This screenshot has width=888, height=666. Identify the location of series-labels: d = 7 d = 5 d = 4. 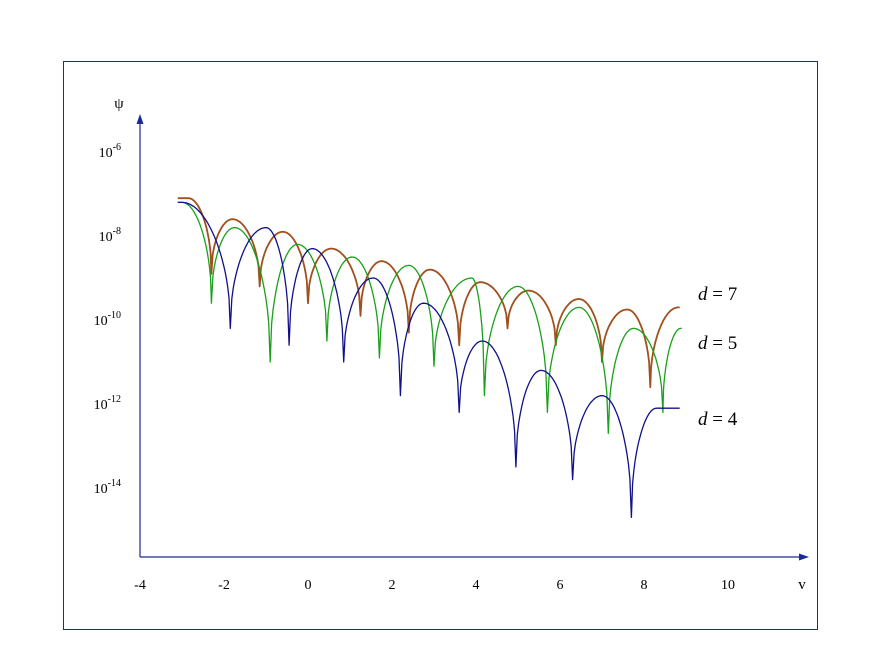
(718, 357).